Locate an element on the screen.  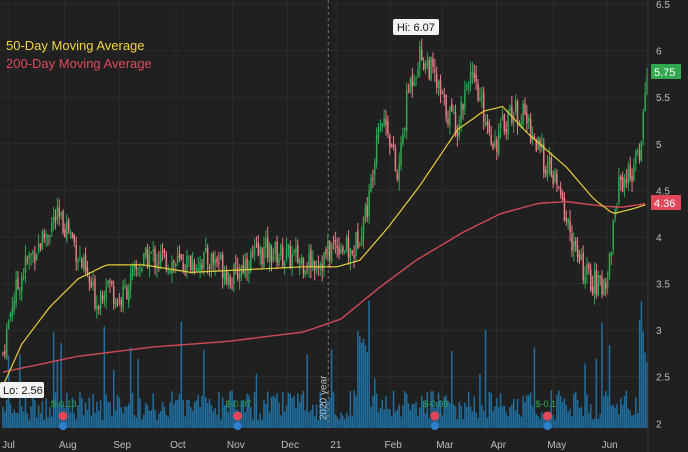
x-tick-label: Jul is located at coordinates (8, 445).